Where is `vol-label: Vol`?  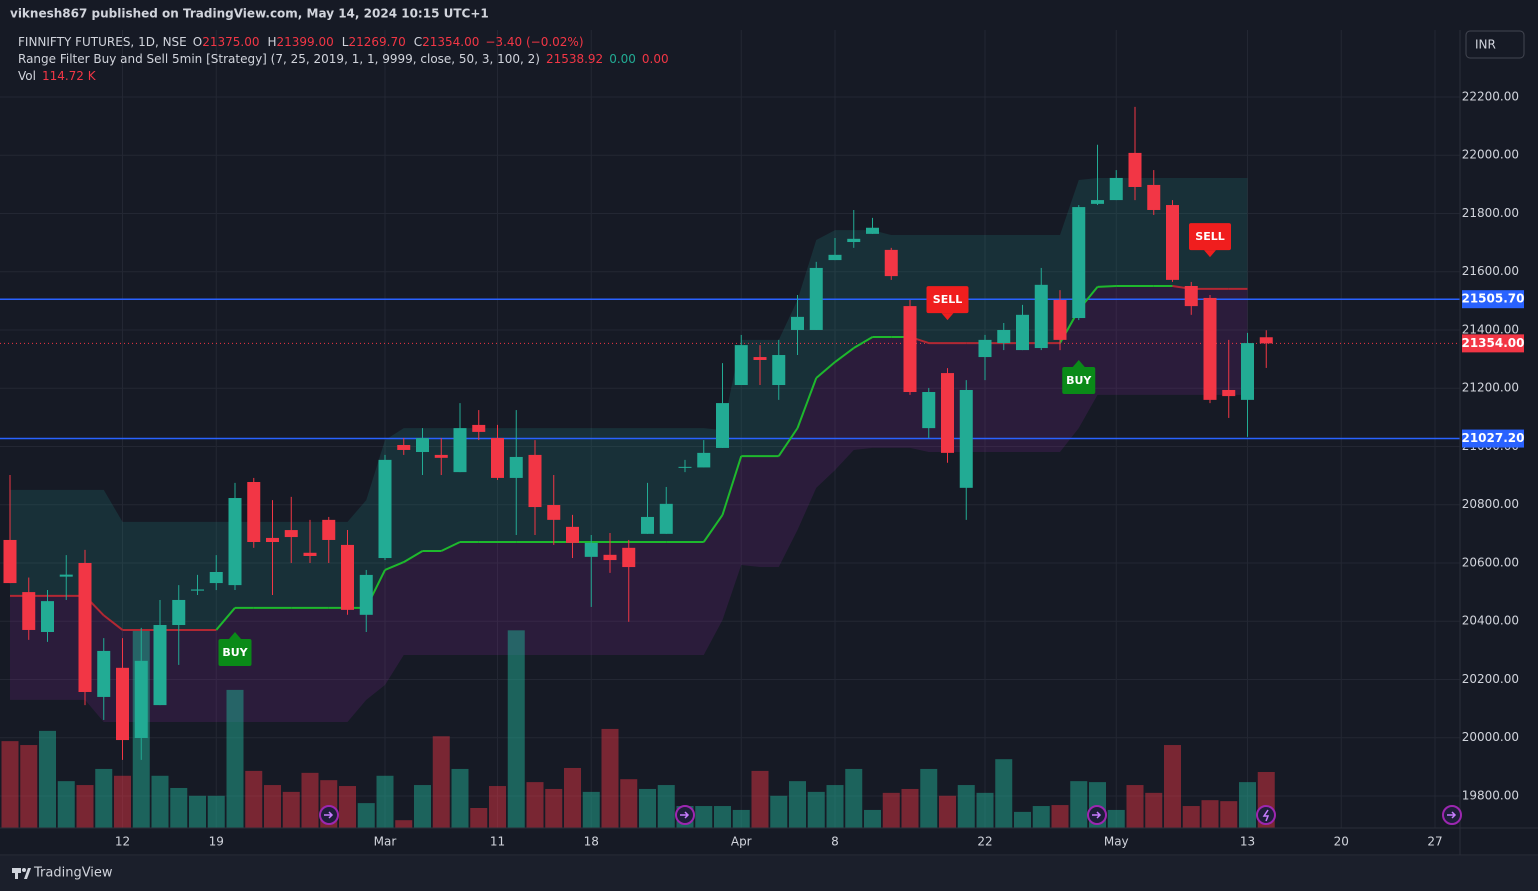 vol-label: Vol is located at coordinates (27, 76).